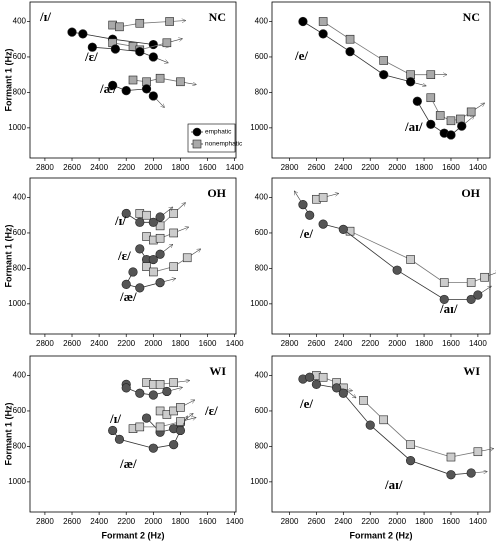  What do you see at coordinates (218, 132) in the screenshot?
I see `legend-label: emphatic` at bounding box center [218, 132].